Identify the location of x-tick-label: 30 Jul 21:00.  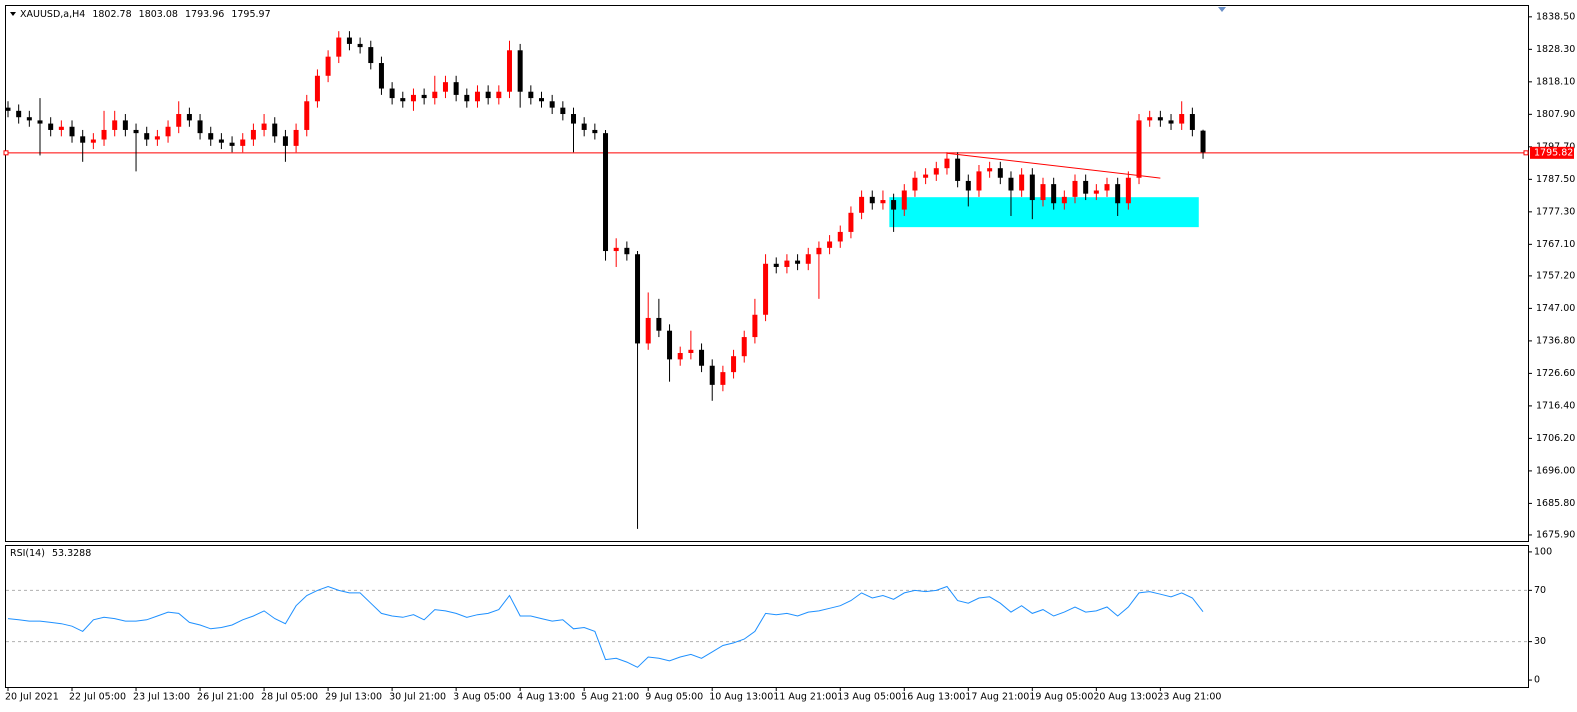
(417, 697).